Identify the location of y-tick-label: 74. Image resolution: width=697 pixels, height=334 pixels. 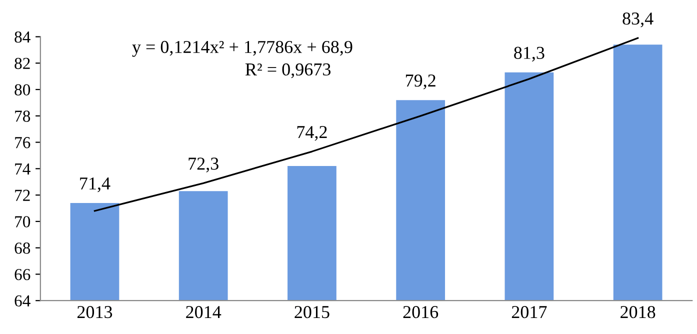
(22, 168).